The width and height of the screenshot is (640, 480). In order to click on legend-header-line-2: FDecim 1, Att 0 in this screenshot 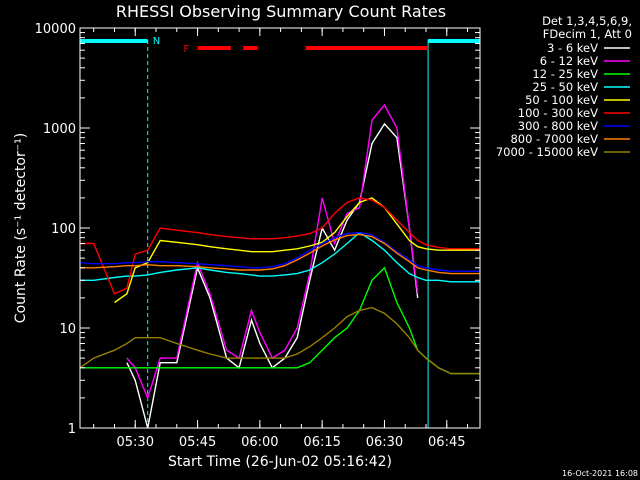, I will do `click(587, 34)`.